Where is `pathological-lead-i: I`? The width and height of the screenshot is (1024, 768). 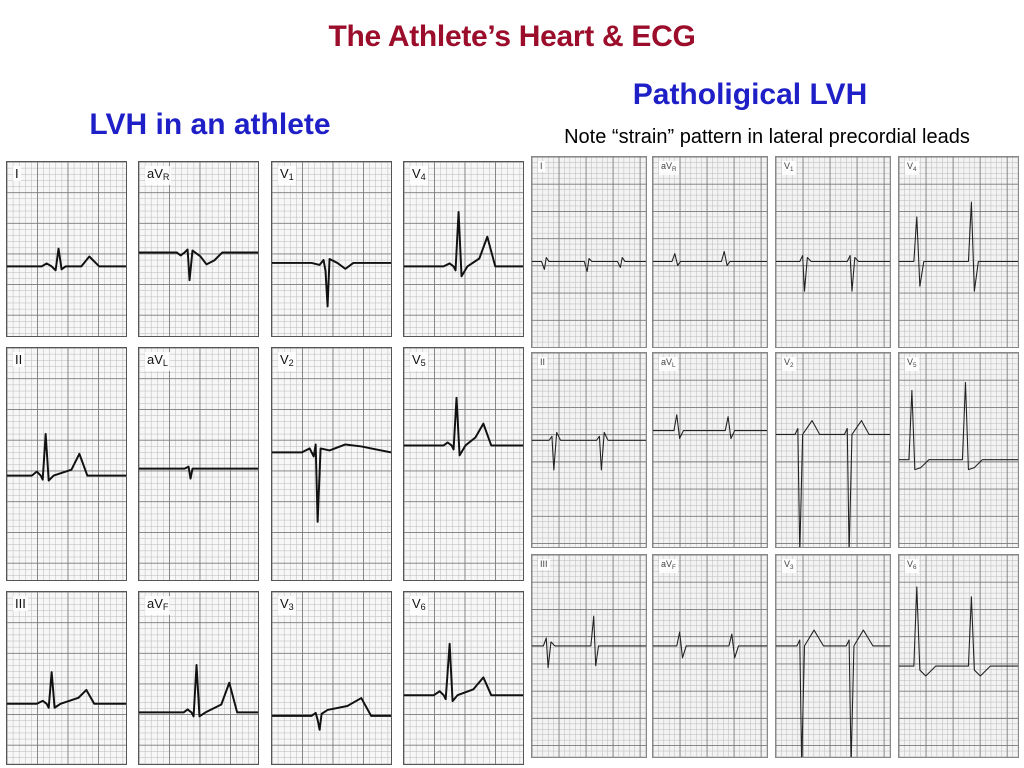 pathological-lead-i: I is located at coordinates (589, 252).